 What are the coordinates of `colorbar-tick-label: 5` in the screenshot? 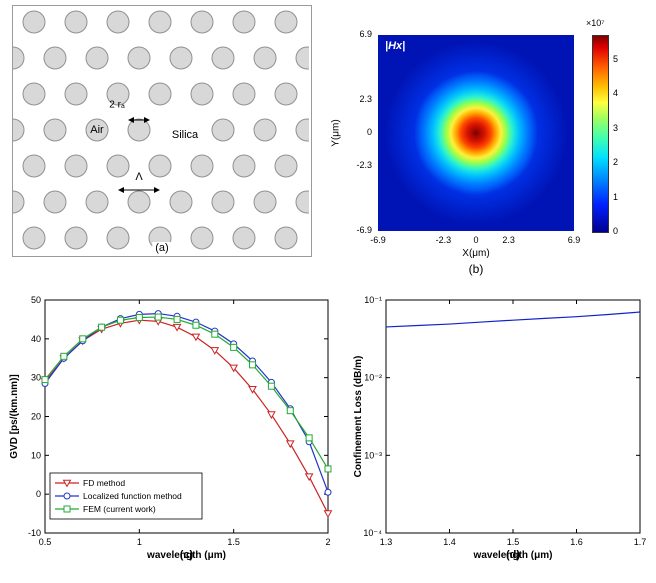 It's located at (616, 59).